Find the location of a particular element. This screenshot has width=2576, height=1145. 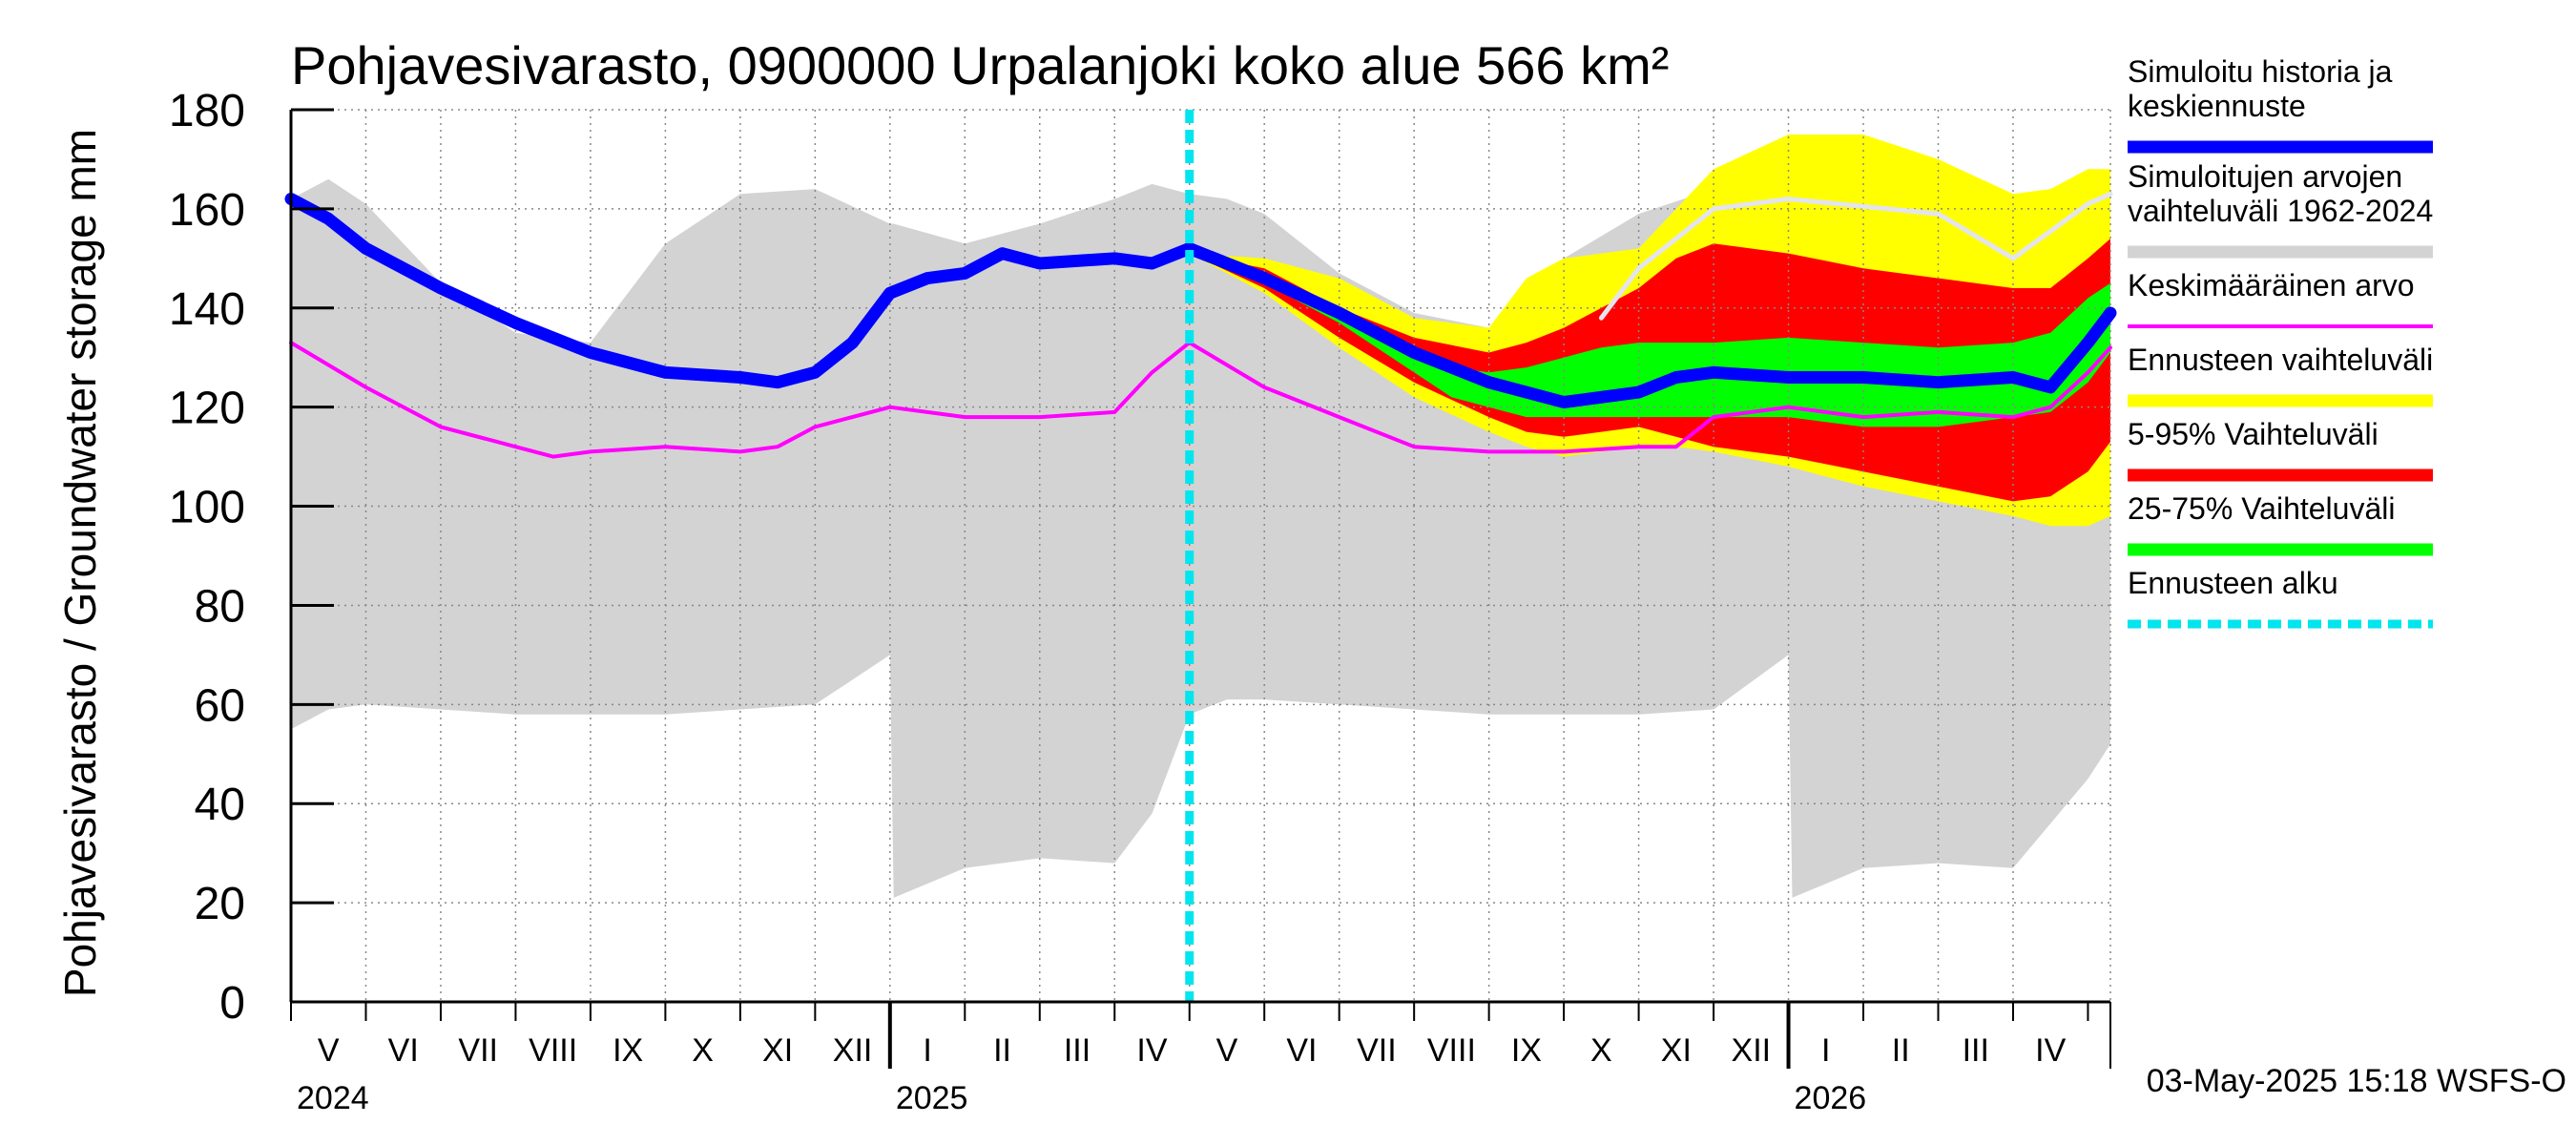

legend-item: Keskimääräinen arvo is located at coordinates (2280, 298).